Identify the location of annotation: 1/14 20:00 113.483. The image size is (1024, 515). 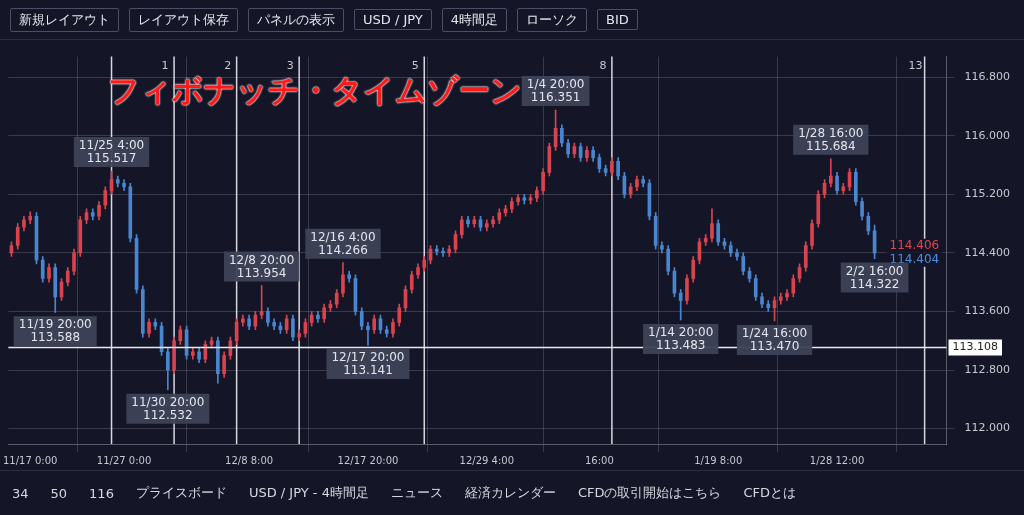
(681, 339).